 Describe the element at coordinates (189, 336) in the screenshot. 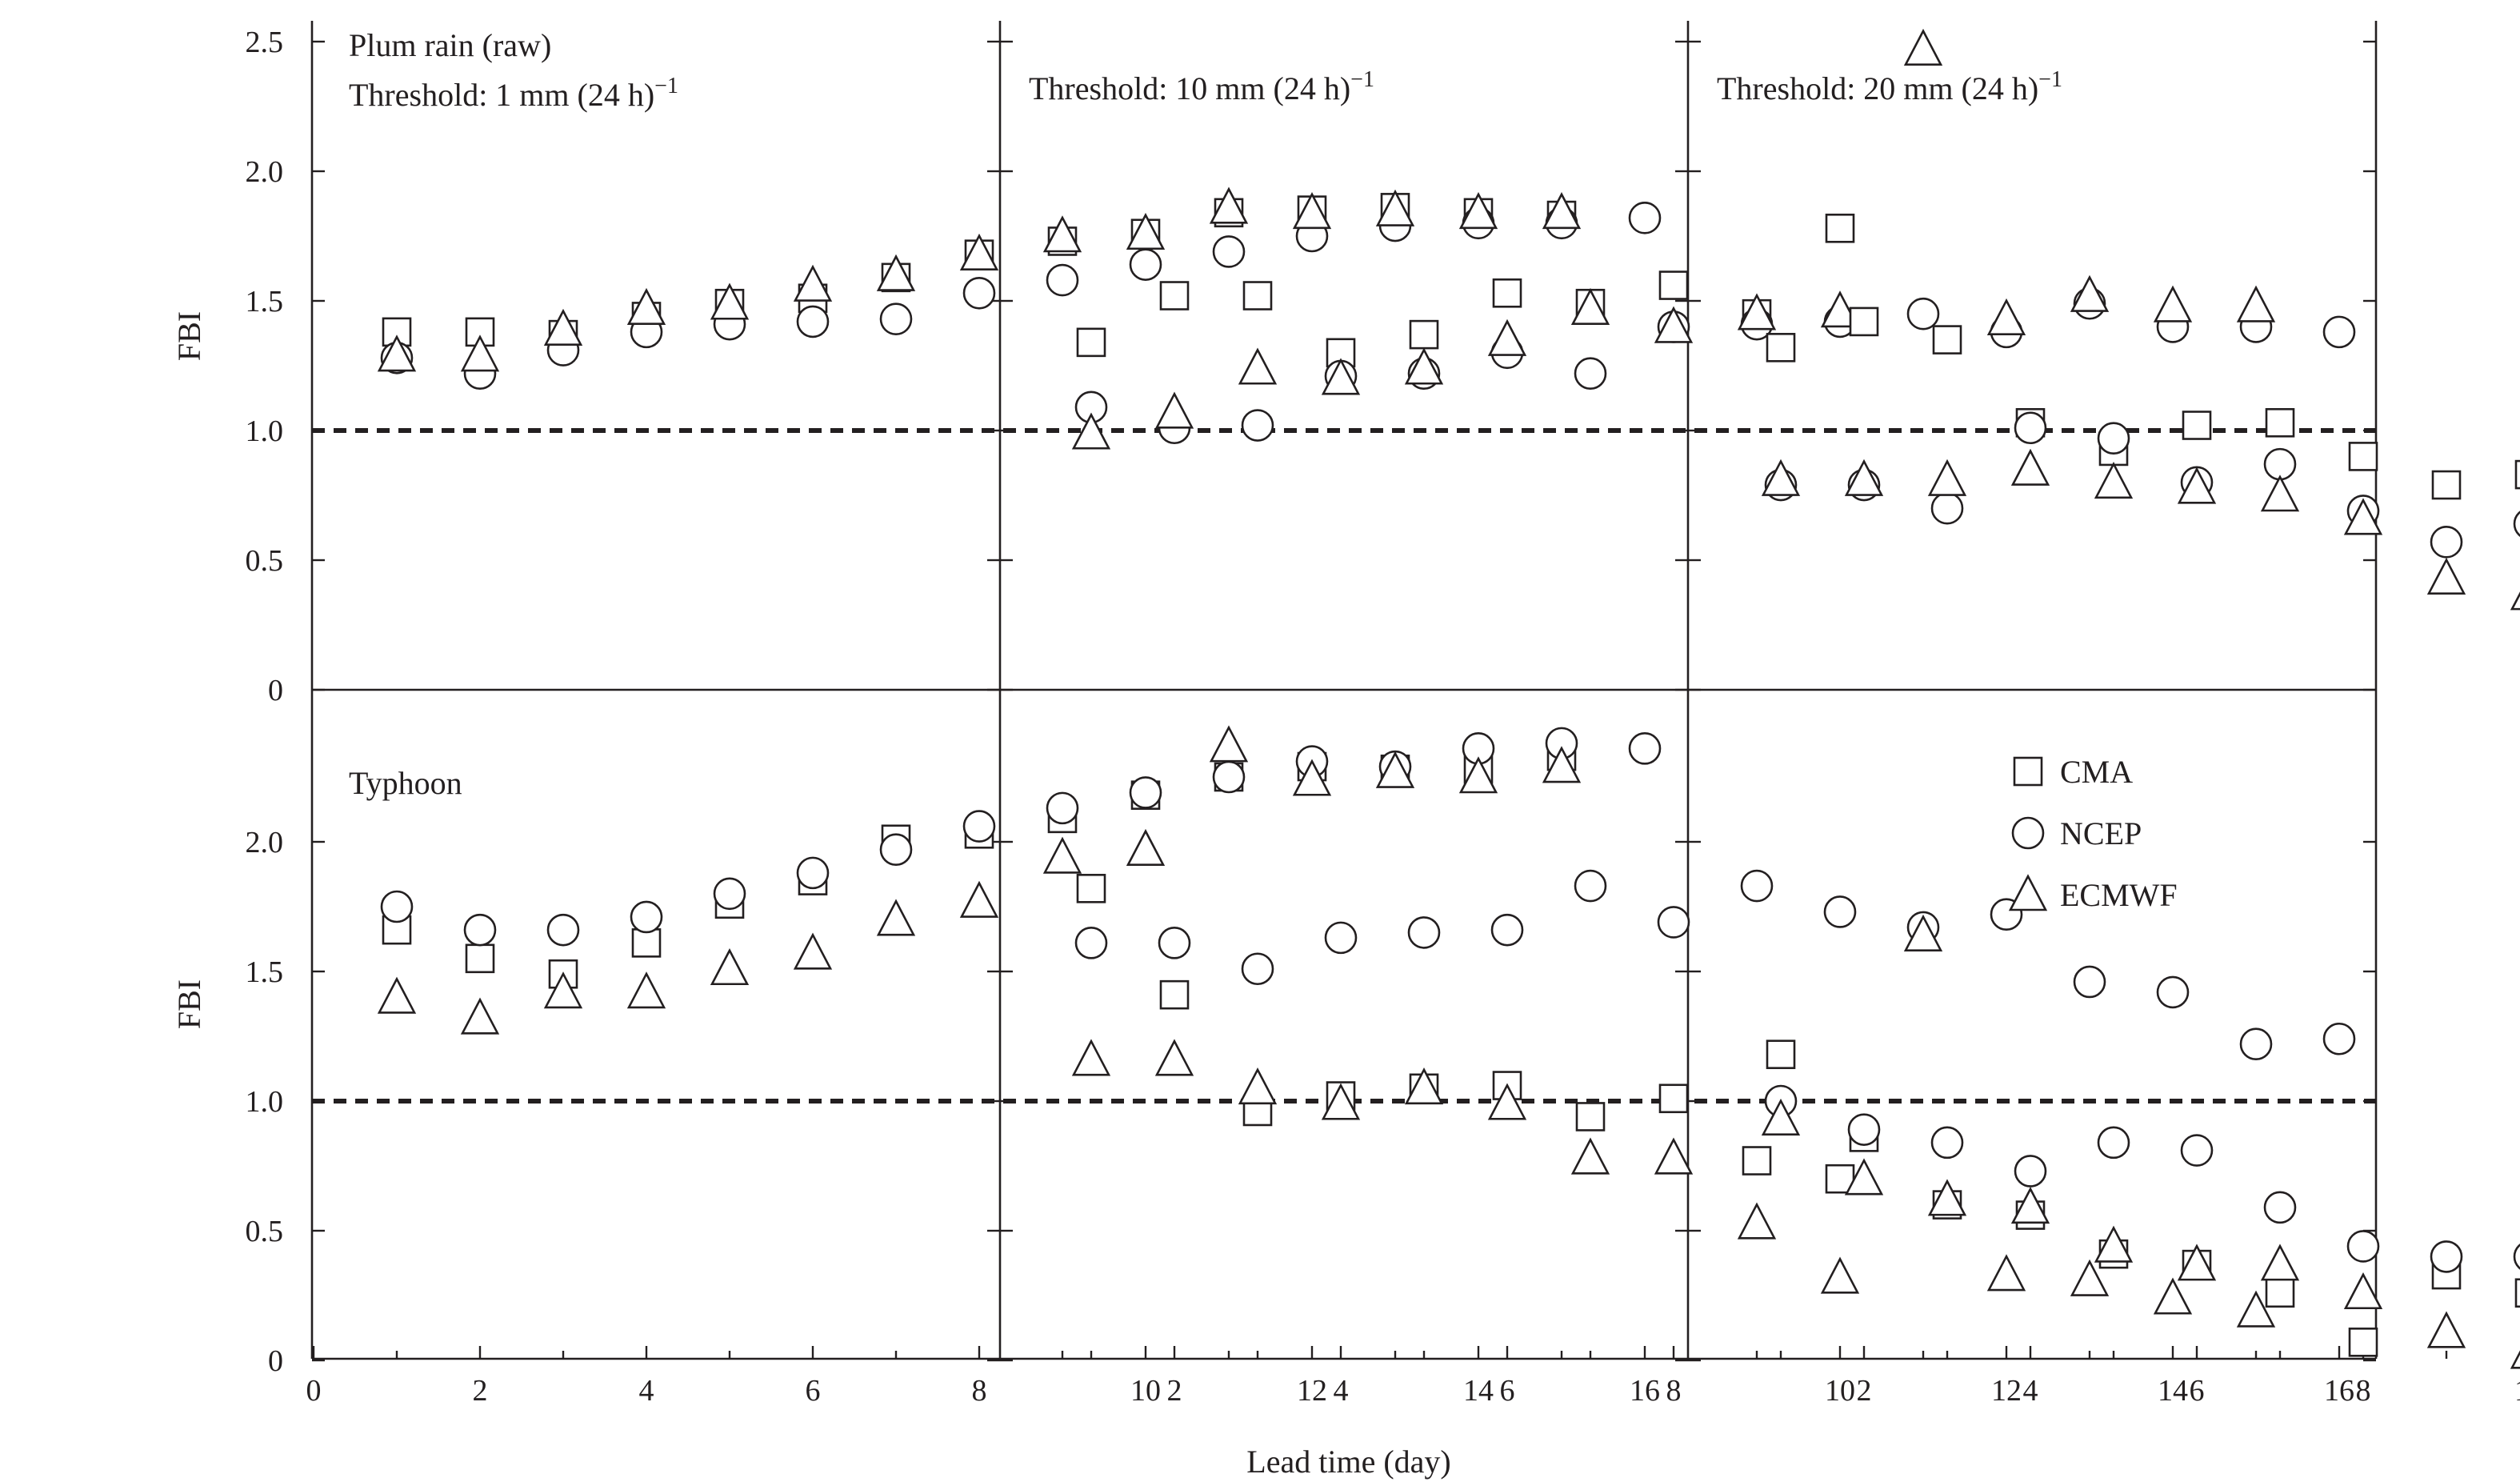

I see `y-axis-title-top: FBI` at that location.